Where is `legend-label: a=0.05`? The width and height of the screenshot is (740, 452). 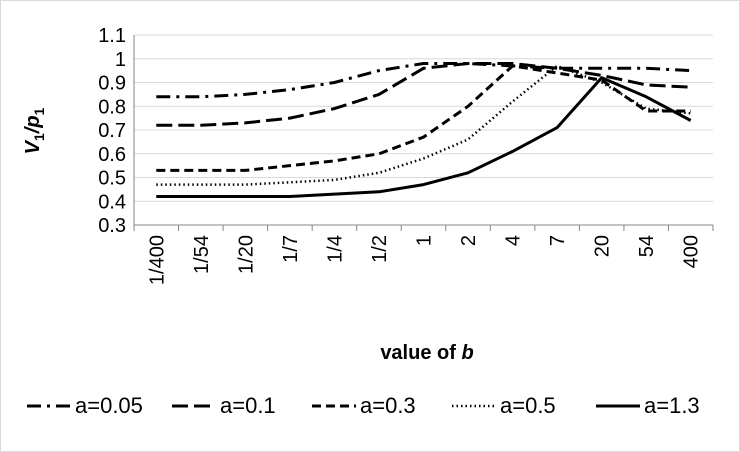
legend-label: a=0.05 is located at coordinates (109, 405).